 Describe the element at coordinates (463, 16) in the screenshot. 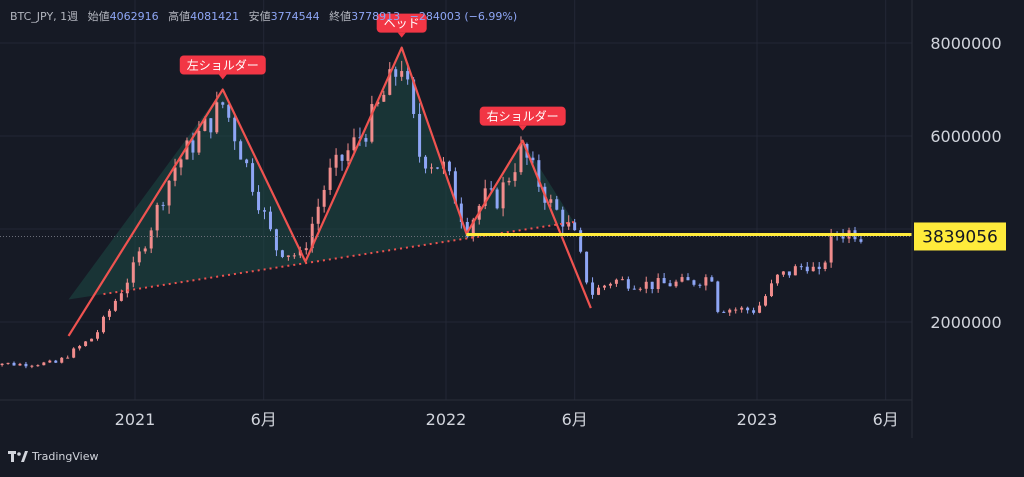

I see `change-value: −284003 (−6.99%)` at that location.